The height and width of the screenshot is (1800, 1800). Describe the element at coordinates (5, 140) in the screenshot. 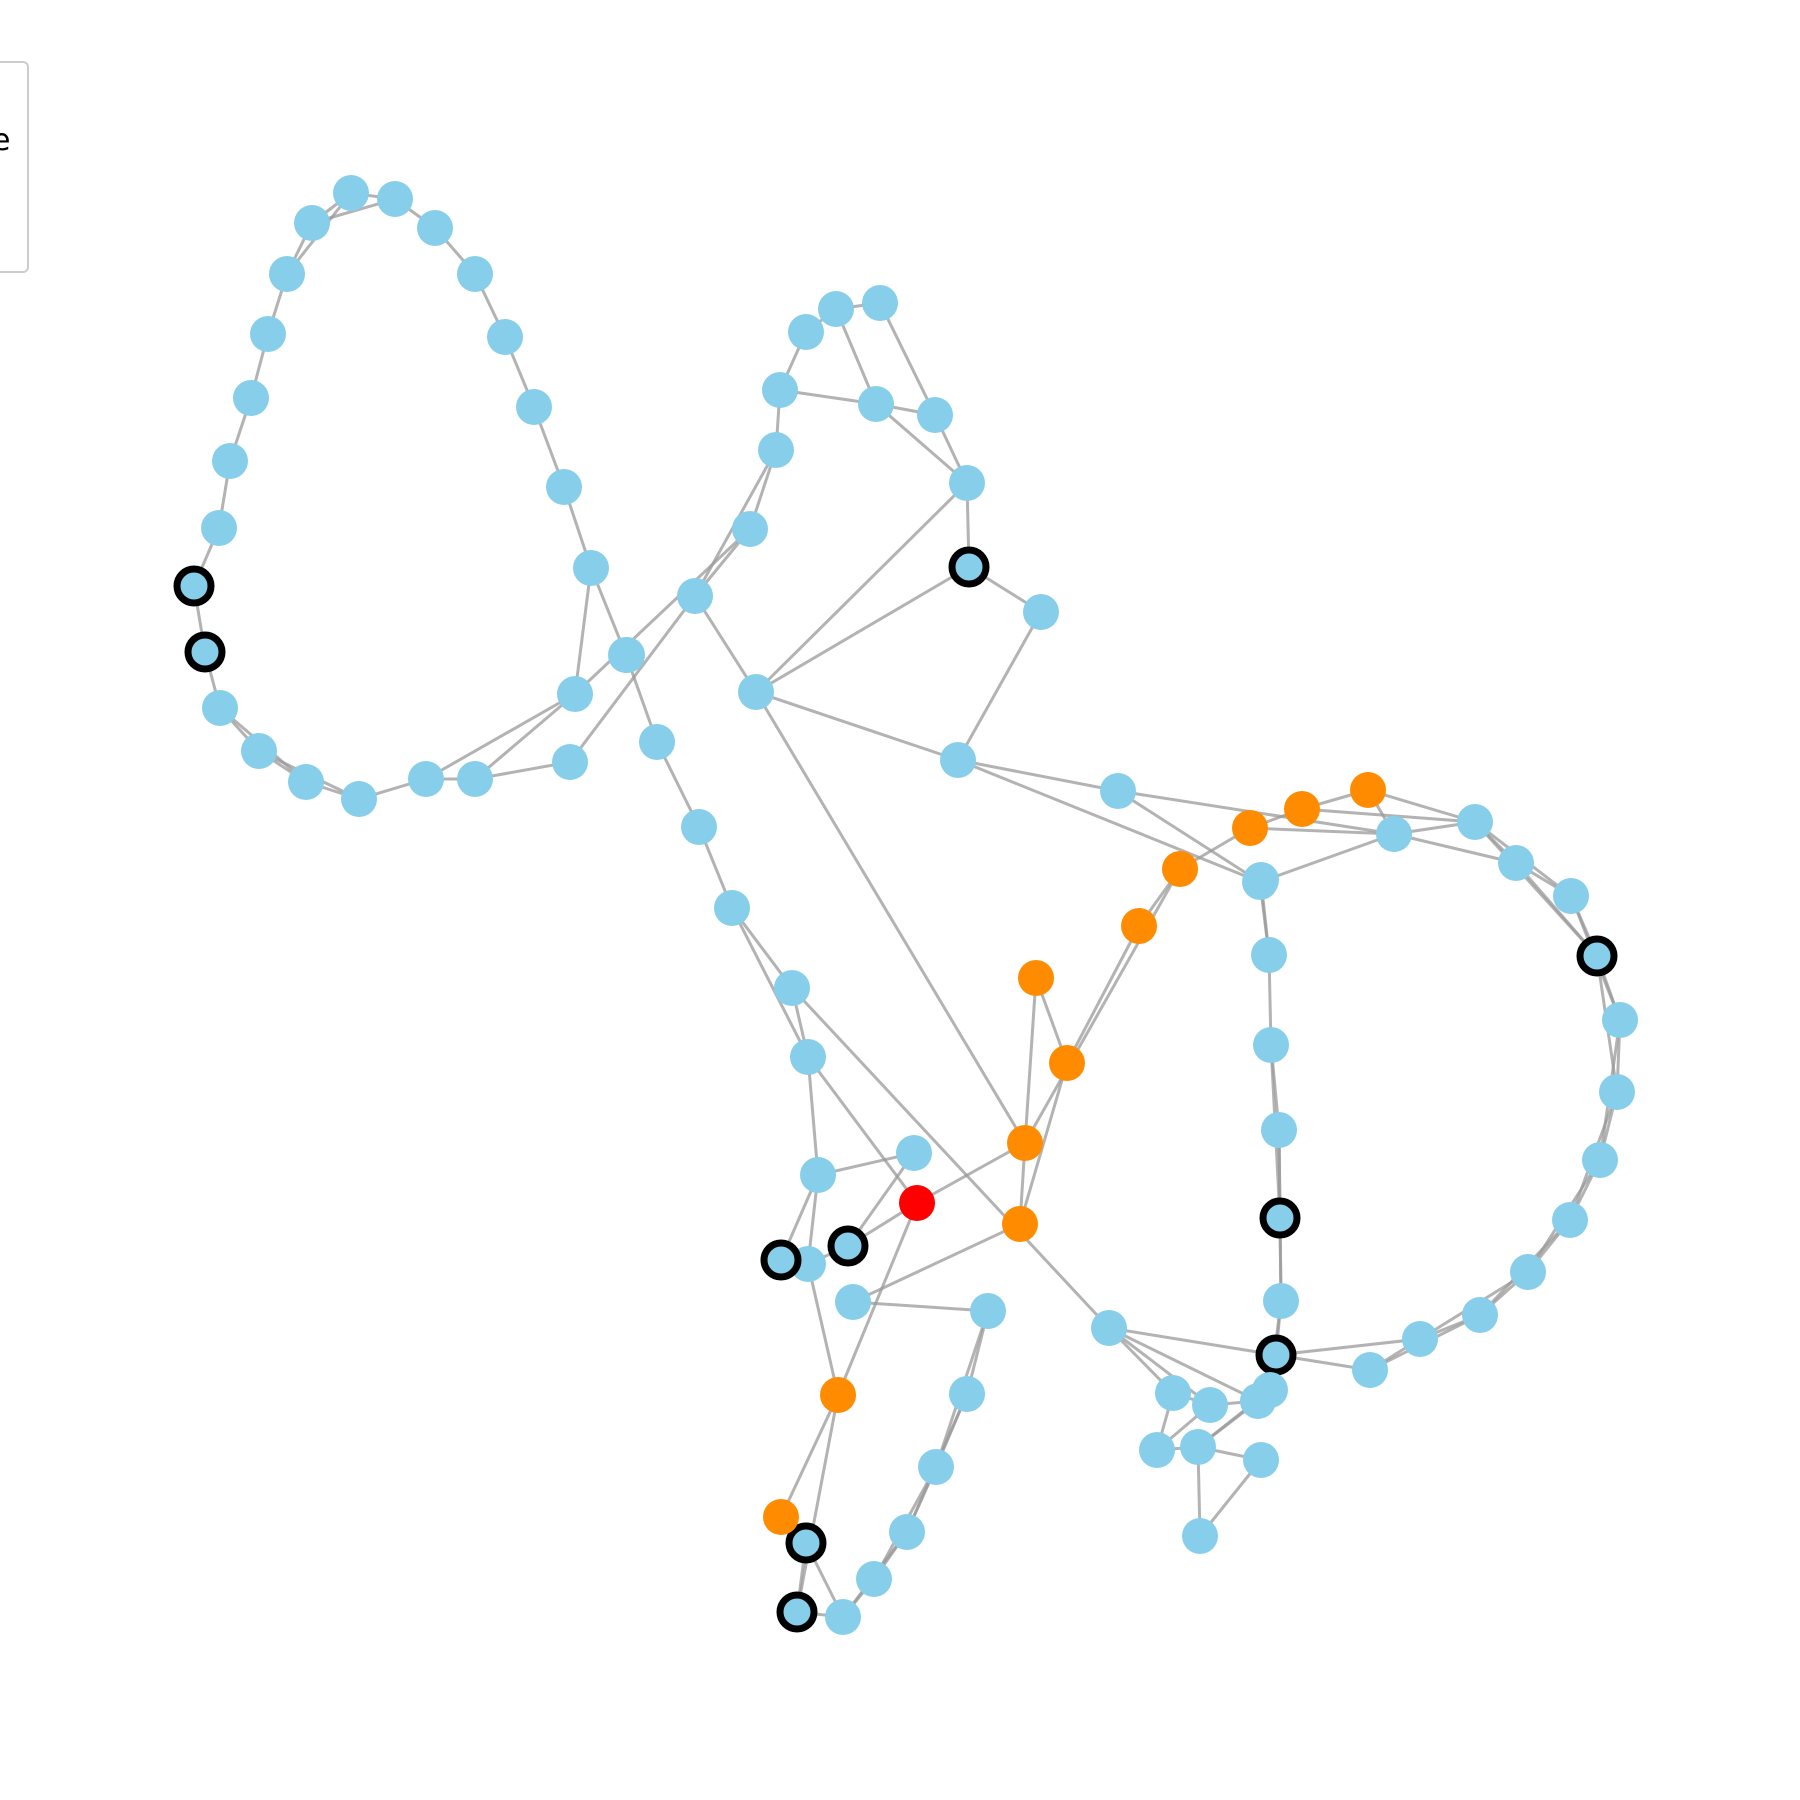

I see `legend-label: e` at that location.